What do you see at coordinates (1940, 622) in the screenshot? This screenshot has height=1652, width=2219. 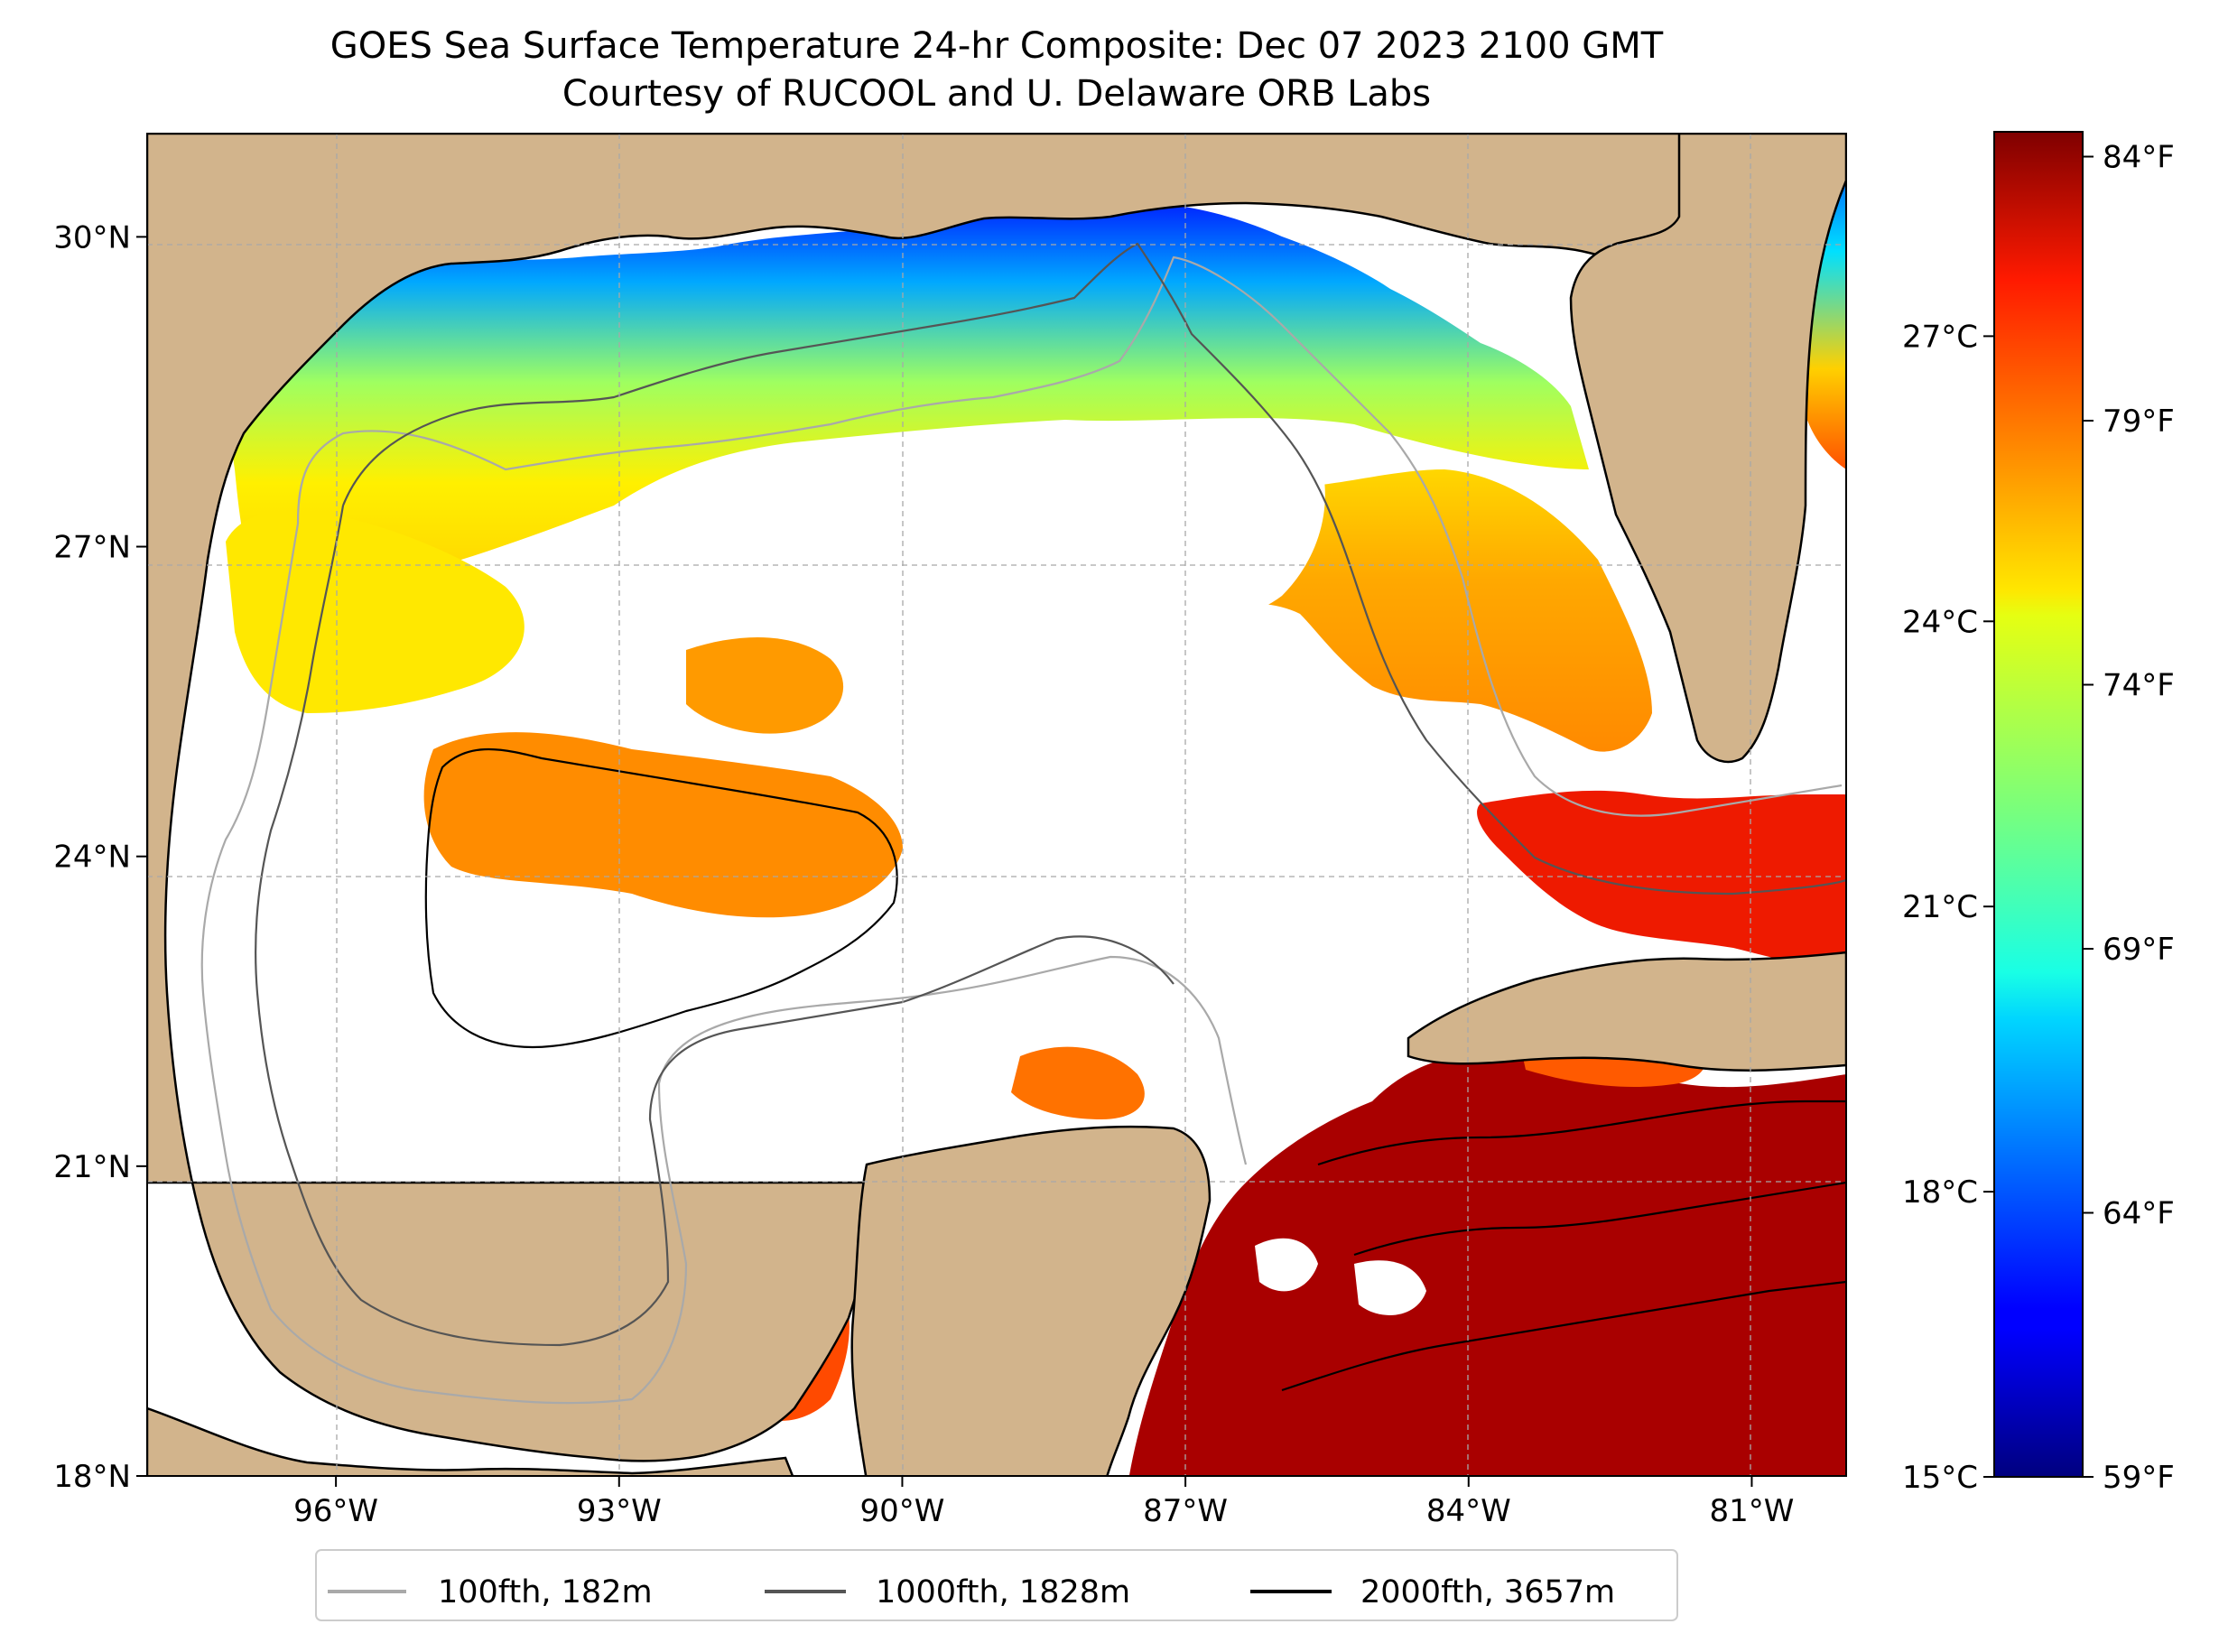 I see `colorbar-c-tick-label: 24°C` at bounding box center [1940, 622].